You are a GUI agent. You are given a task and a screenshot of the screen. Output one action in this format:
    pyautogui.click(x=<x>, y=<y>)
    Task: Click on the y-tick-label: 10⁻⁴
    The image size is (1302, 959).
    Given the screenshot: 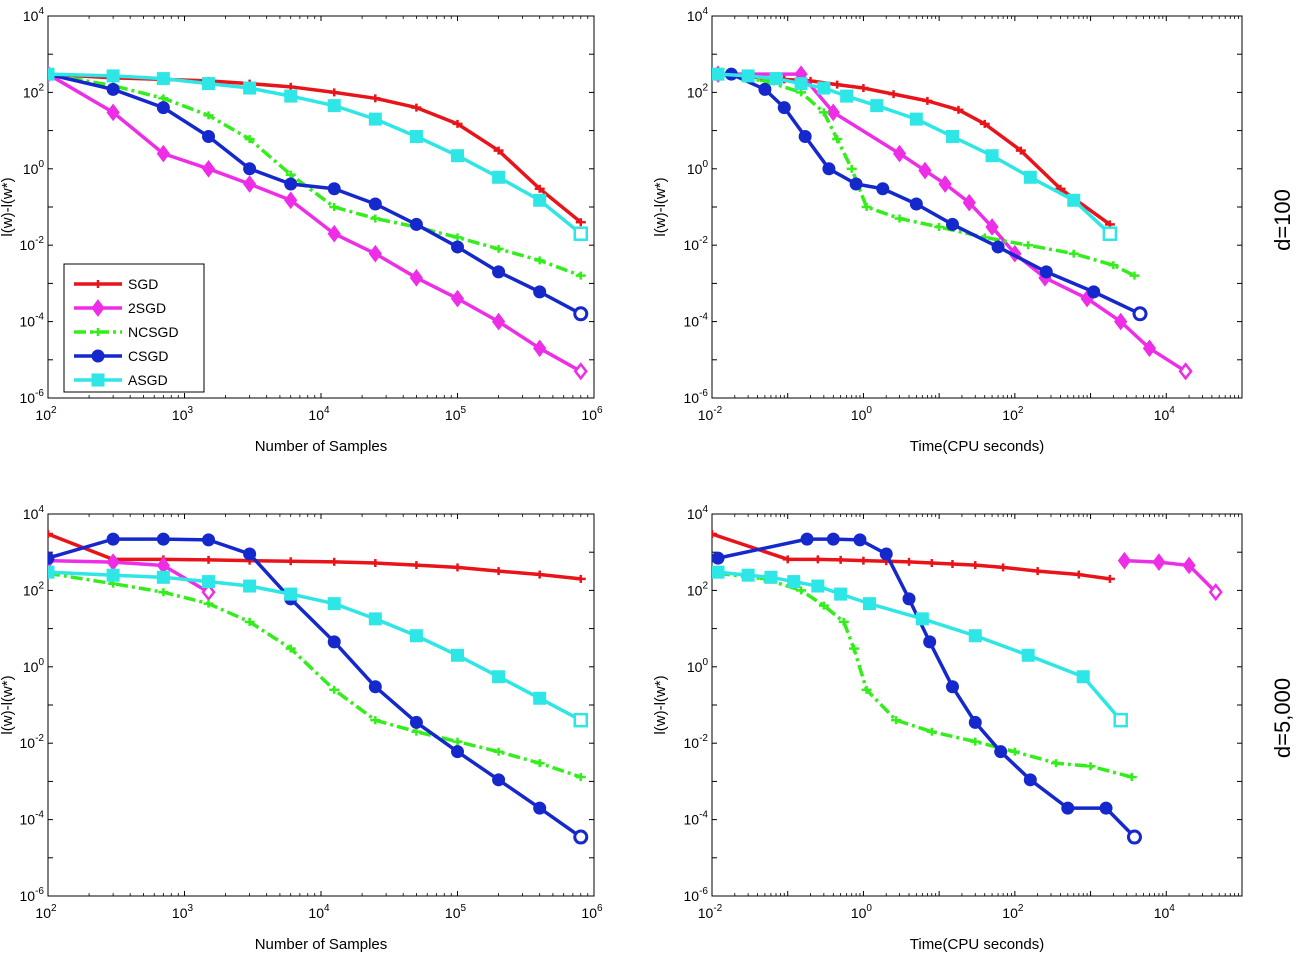 What is the action you would take?
    pyautogui.click(x=696, y=819)
    